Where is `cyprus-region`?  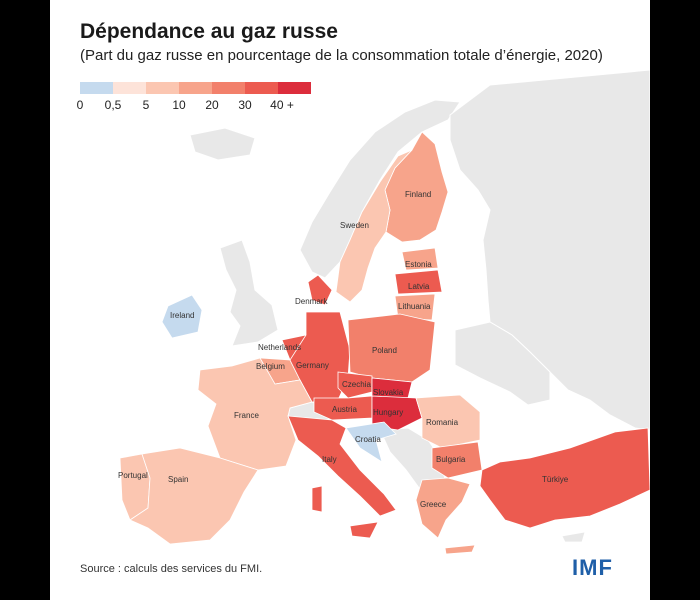
cyprus-region is located at coordinates (573, 537).